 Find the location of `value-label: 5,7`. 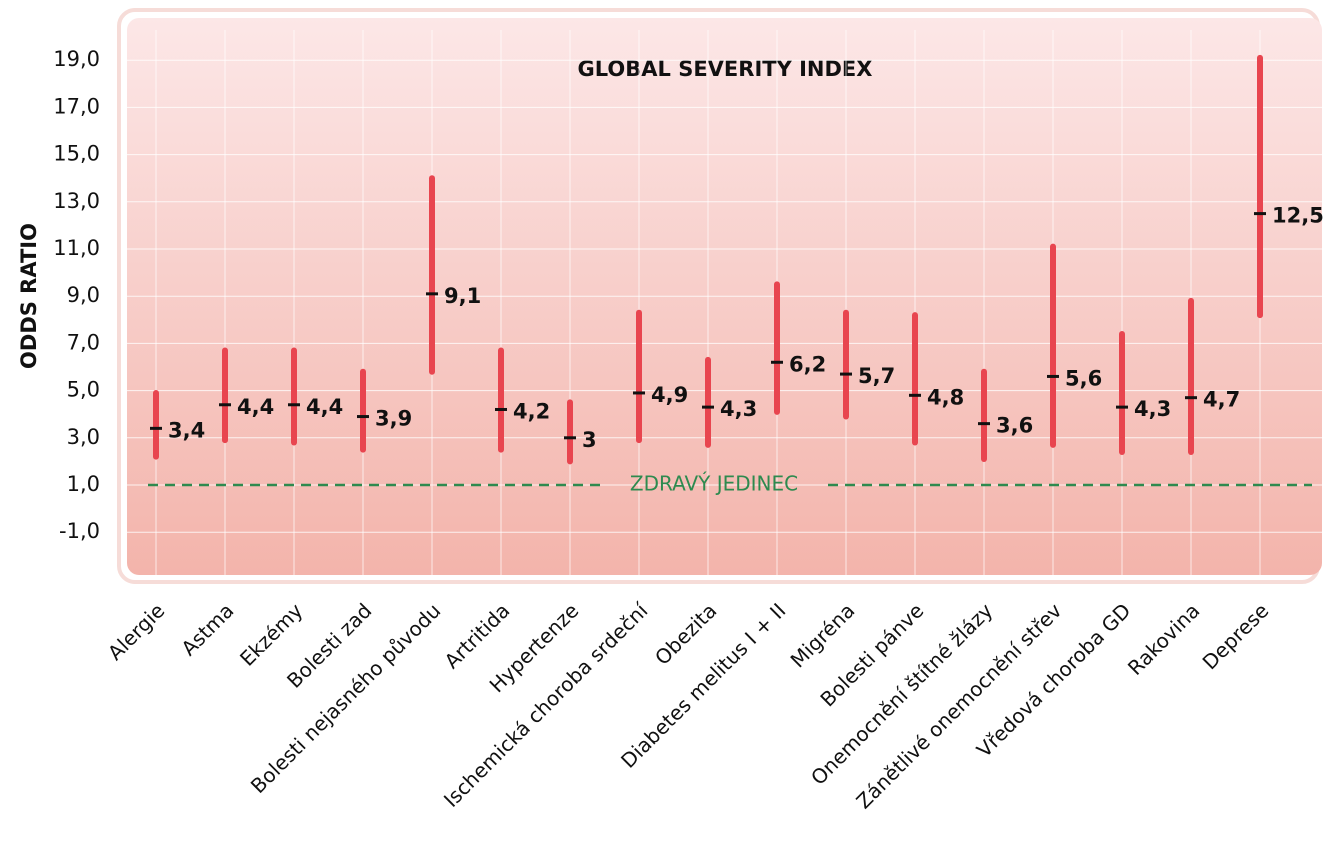

value-label: 5,7 is located at coordinates (876, 376).